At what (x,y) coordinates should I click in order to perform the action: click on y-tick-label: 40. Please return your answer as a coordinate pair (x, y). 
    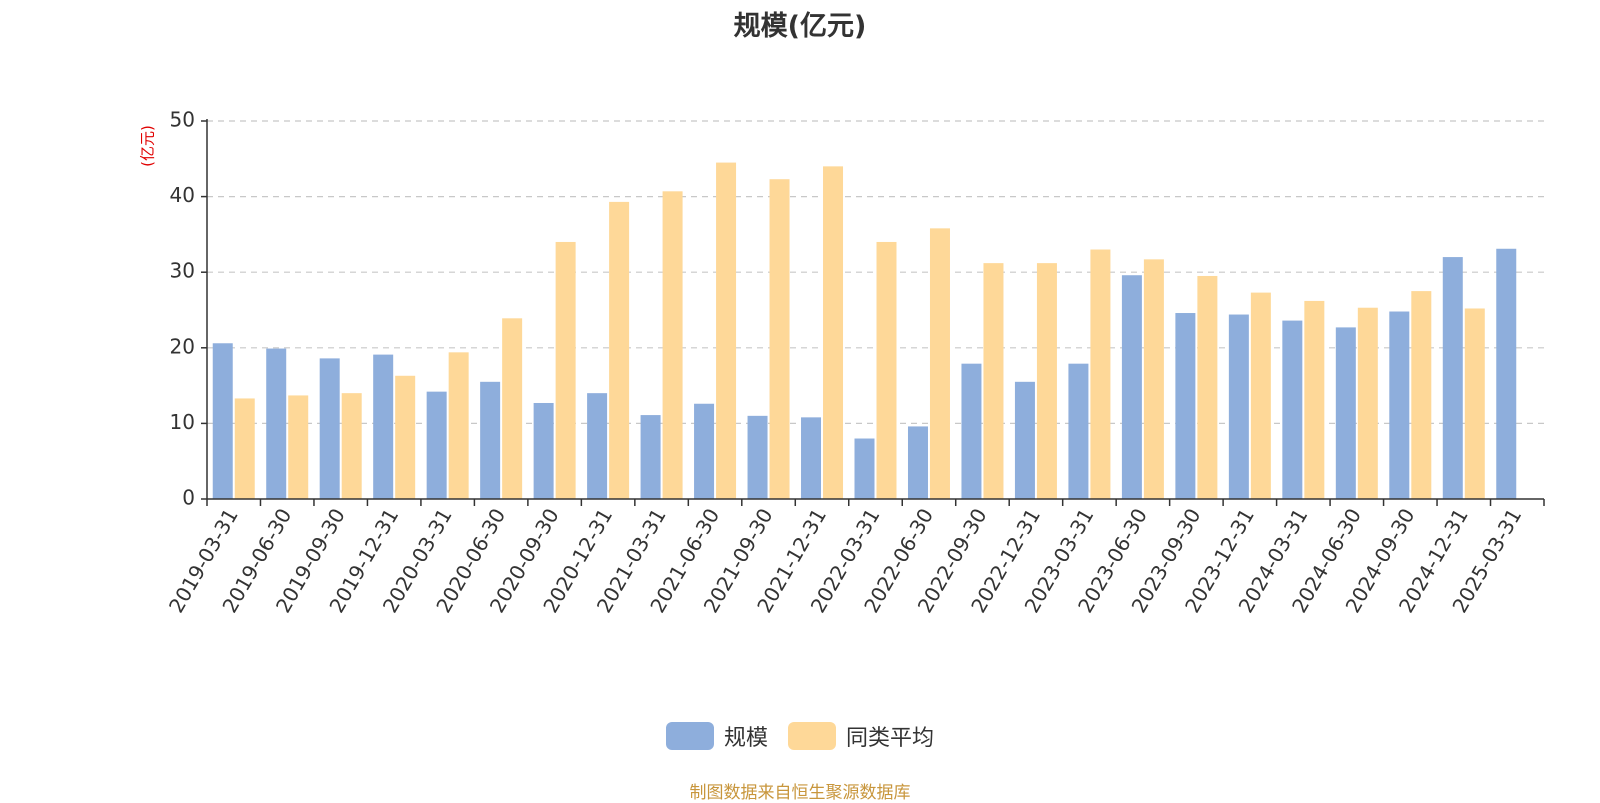
    Looking at the image, I should click on (182, 195).